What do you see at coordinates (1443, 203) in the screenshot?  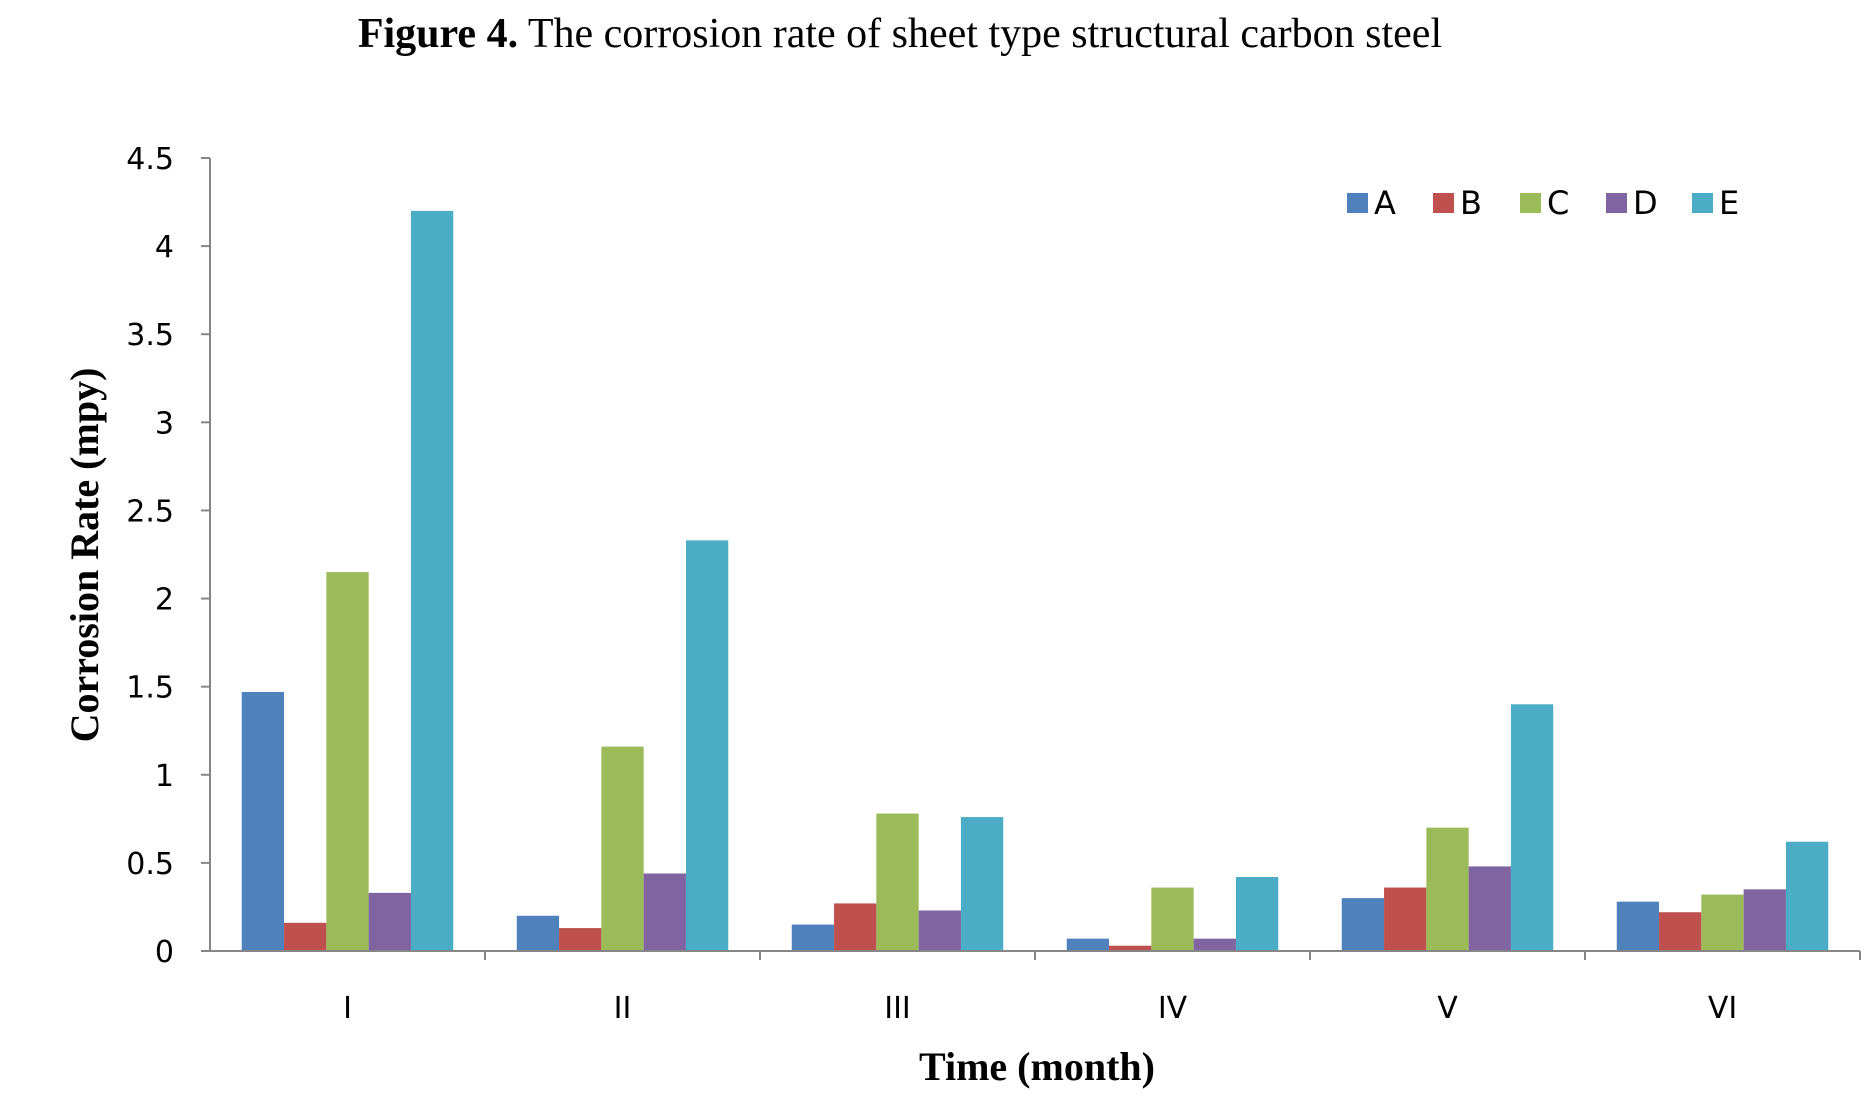 I see `legend-swatch-B` at bounding box center [1443, 203].